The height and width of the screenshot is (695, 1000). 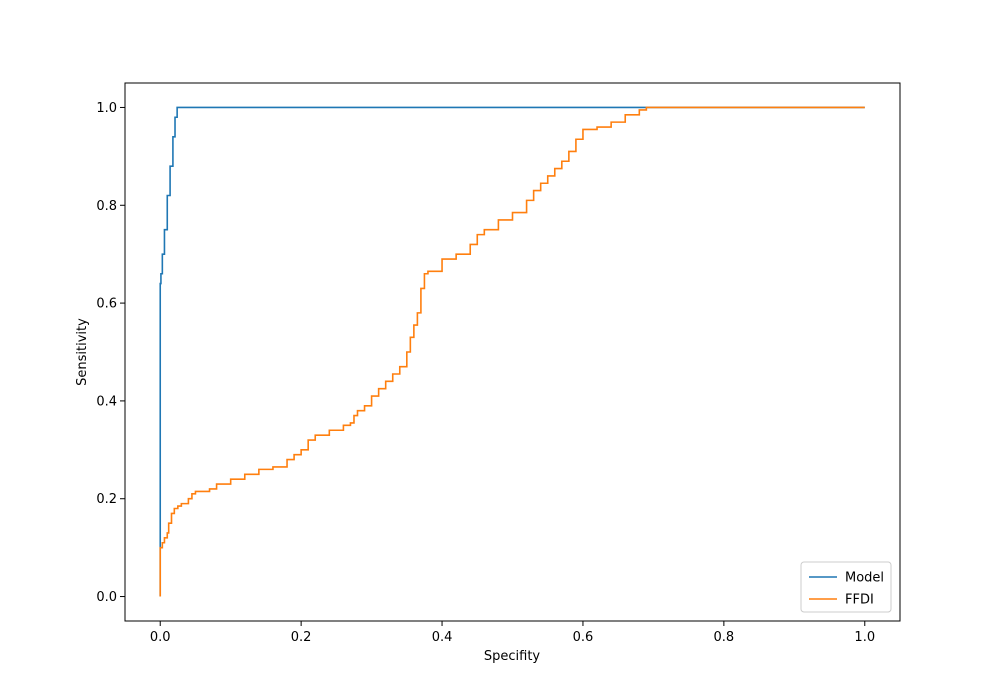 What do you see at coordinates (846, 587) in the screenshot?
I see `legend: Model FFDI` at bounding box center [846, 587].